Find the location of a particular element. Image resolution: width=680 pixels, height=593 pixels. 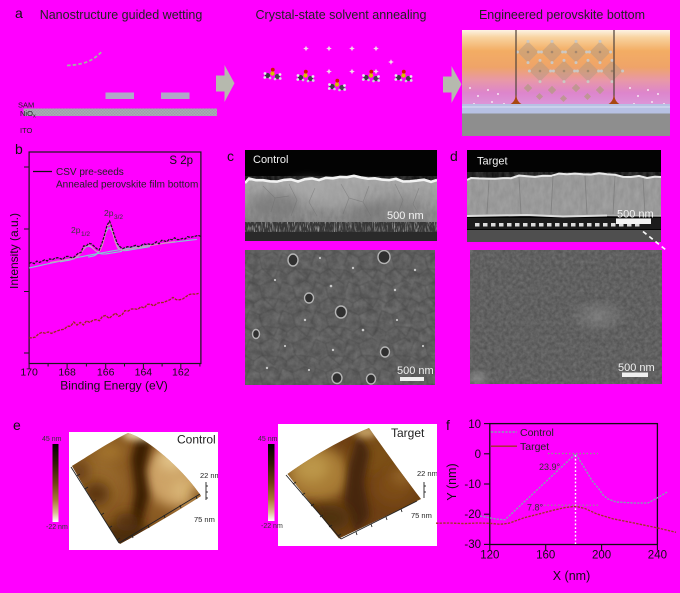

svg-text: -30 is located at coordinates (472, 545).